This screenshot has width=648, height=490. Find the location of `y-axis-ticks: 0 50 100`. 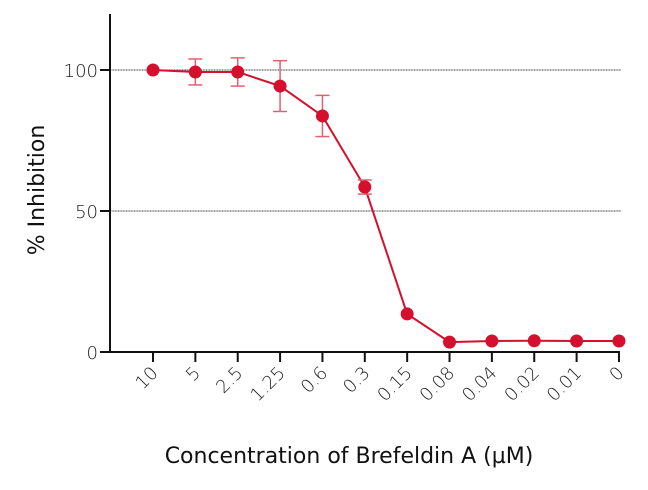

y-axis-ticks: 0 50 100 is located at coordinates (87, 212).